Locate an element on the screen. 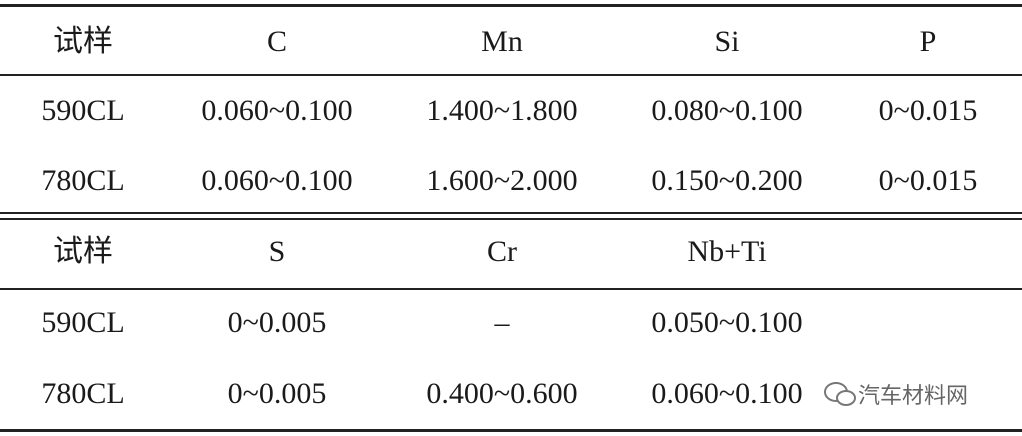 The width and height of the screenshot is (1022, 436). header-cell: Si is located at coordinates (727, 41).